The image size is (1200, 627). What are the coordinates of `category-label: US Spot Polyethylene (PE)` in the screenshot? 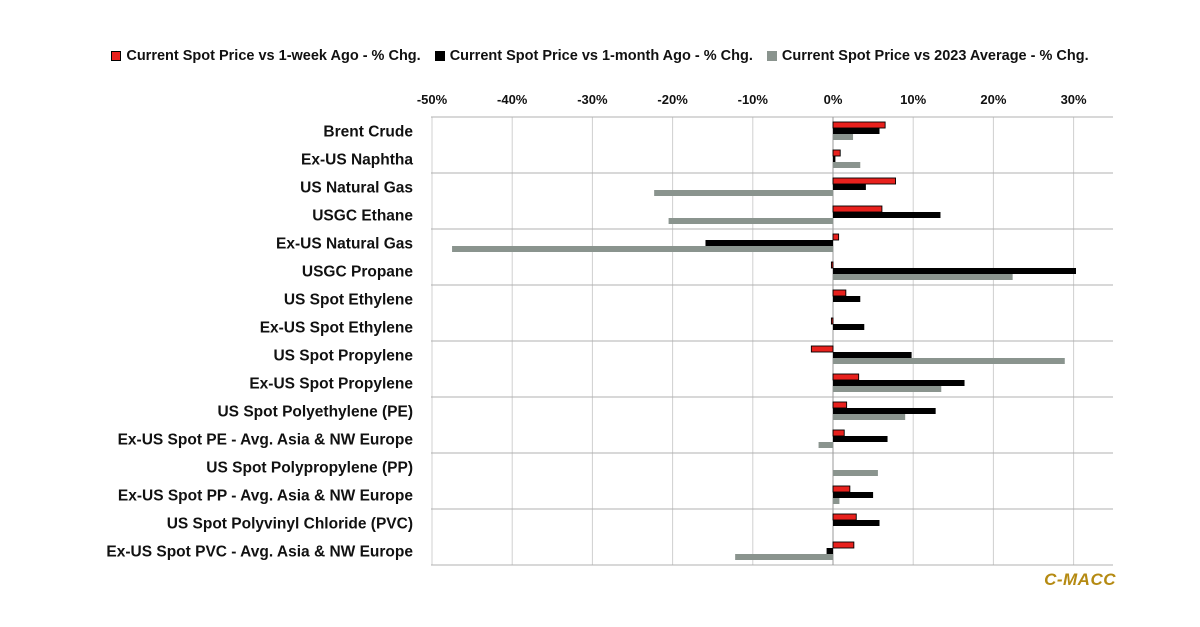 It's located at (315, 412).